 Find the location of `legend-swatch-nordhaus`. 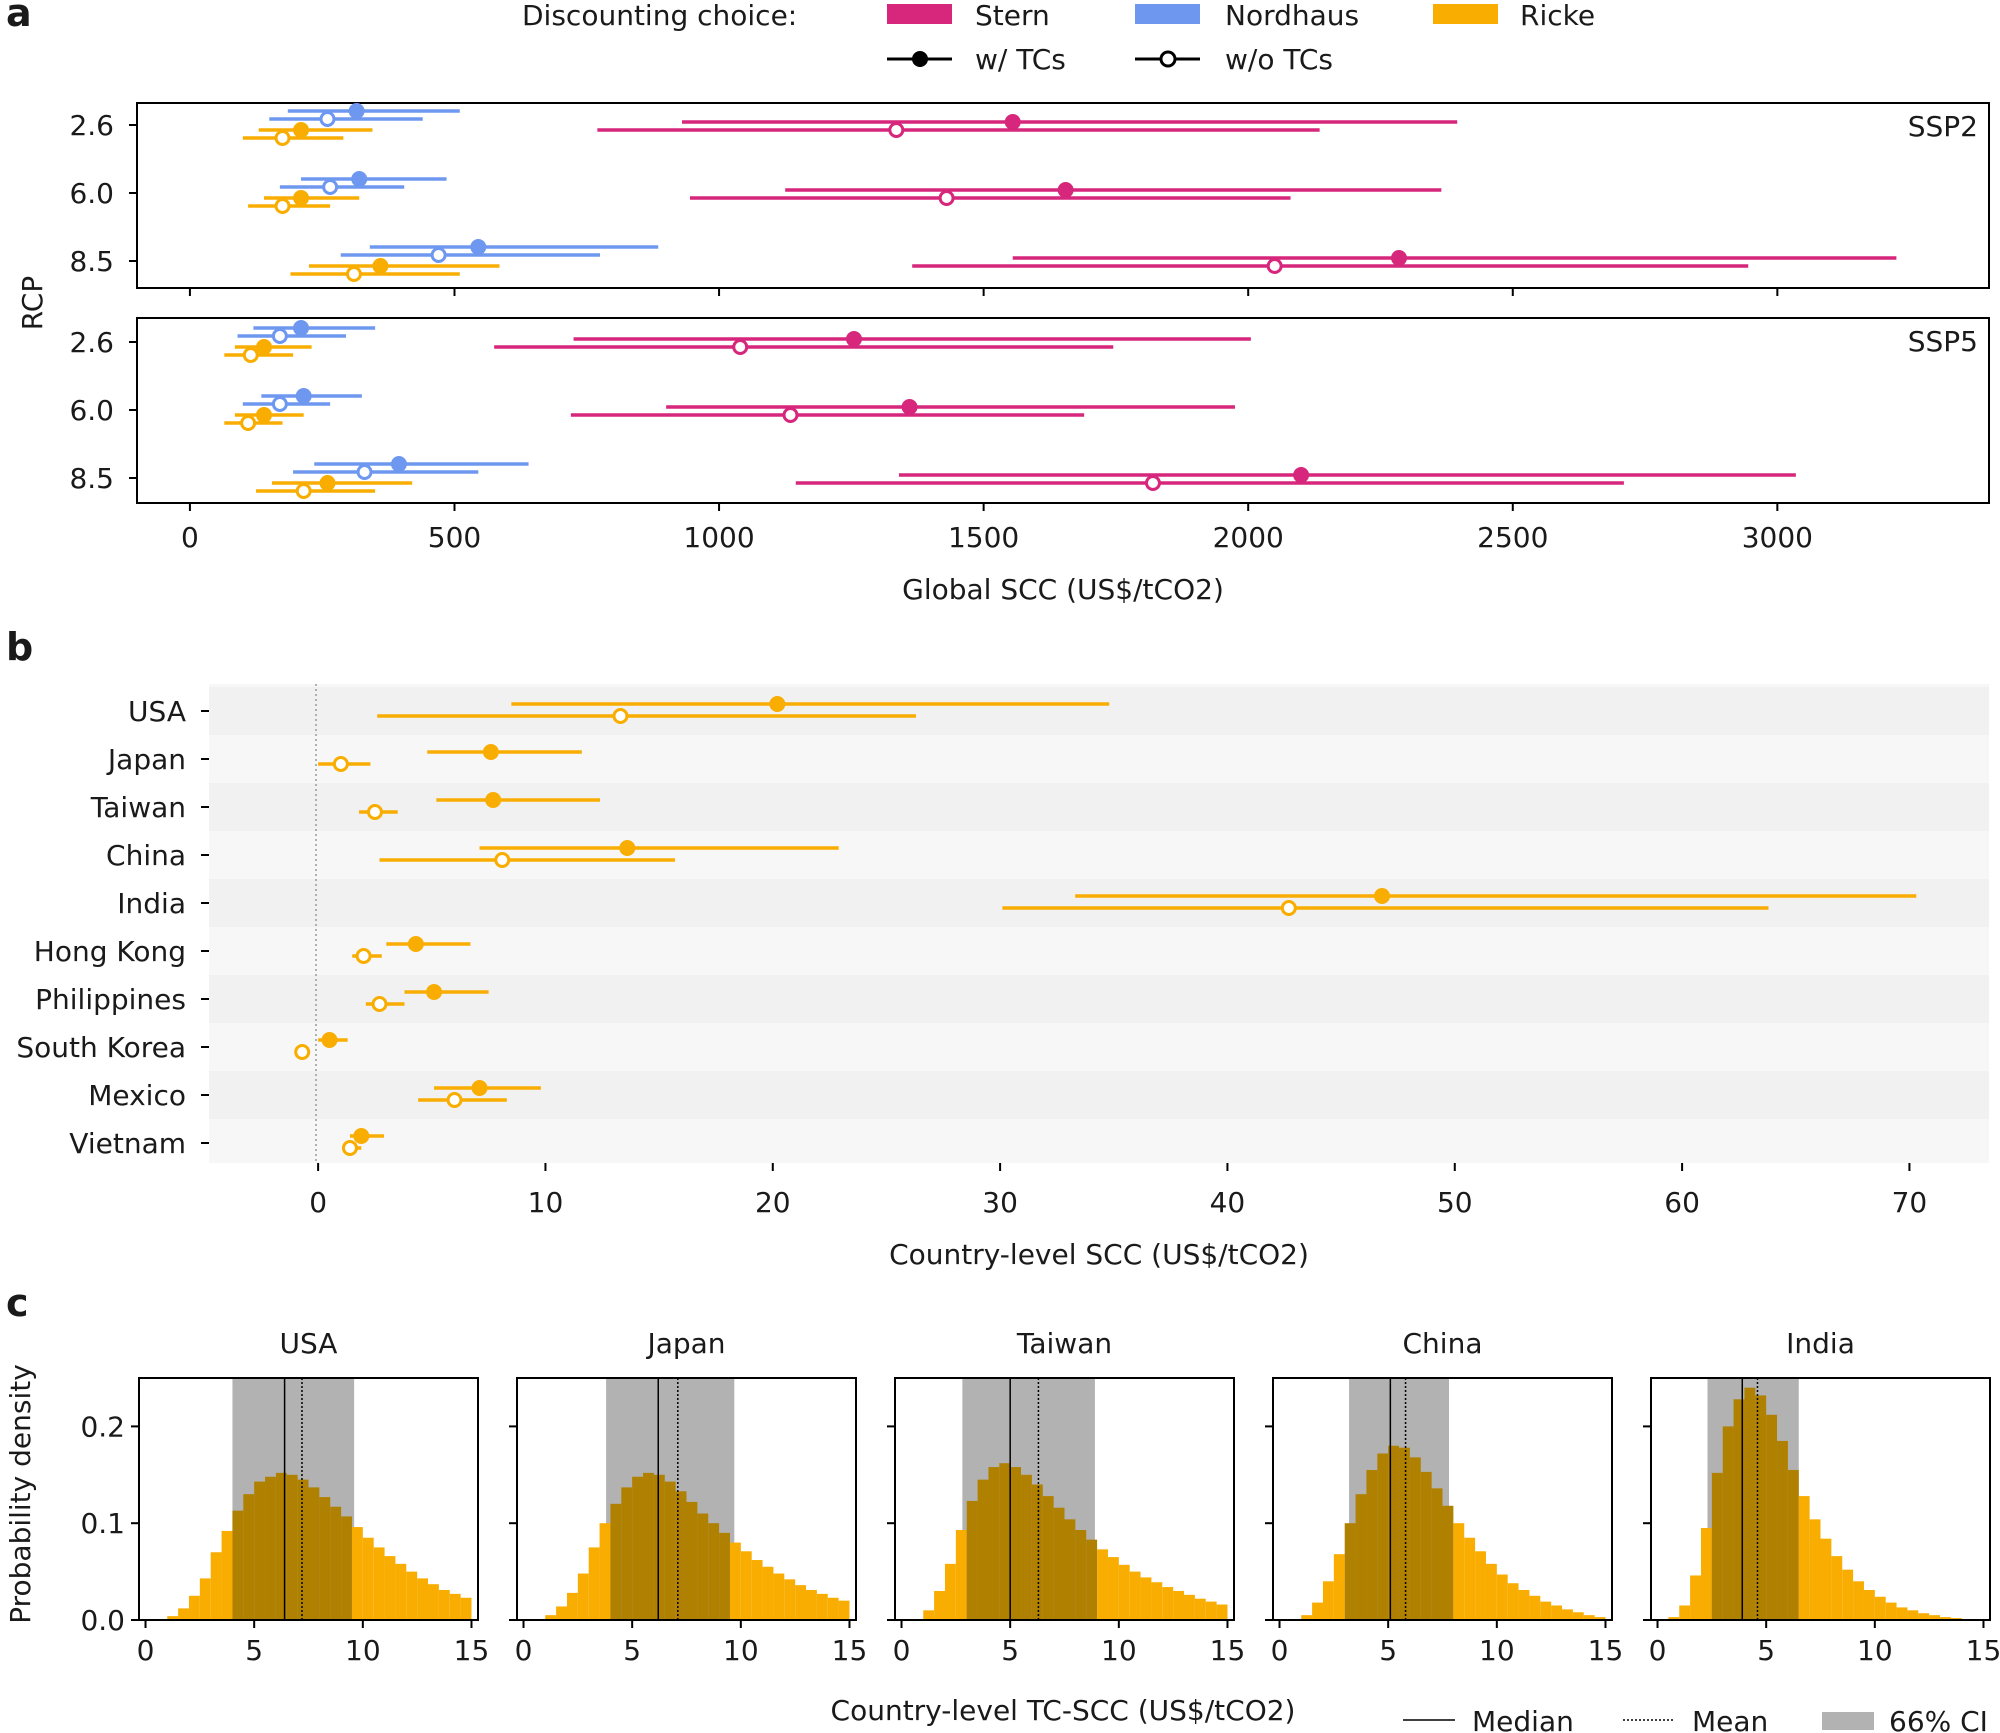

legend-swatch-nordhaus is located at coordinates (1167, 14).